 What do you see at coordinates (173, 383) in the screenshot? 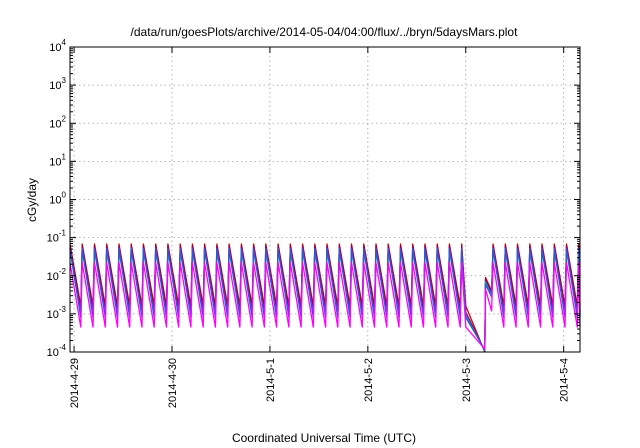
I see `x-tick-label: 2014-4-30` at bounding box center [173, 383].